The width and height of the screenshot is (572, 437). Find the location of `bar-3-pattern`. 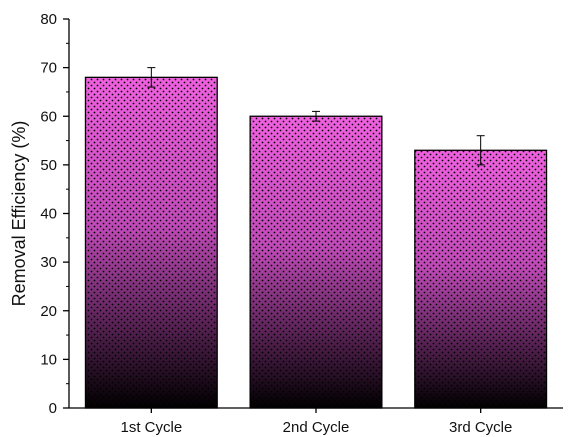

bar-3-pattern is located at coordinates (480, 279).